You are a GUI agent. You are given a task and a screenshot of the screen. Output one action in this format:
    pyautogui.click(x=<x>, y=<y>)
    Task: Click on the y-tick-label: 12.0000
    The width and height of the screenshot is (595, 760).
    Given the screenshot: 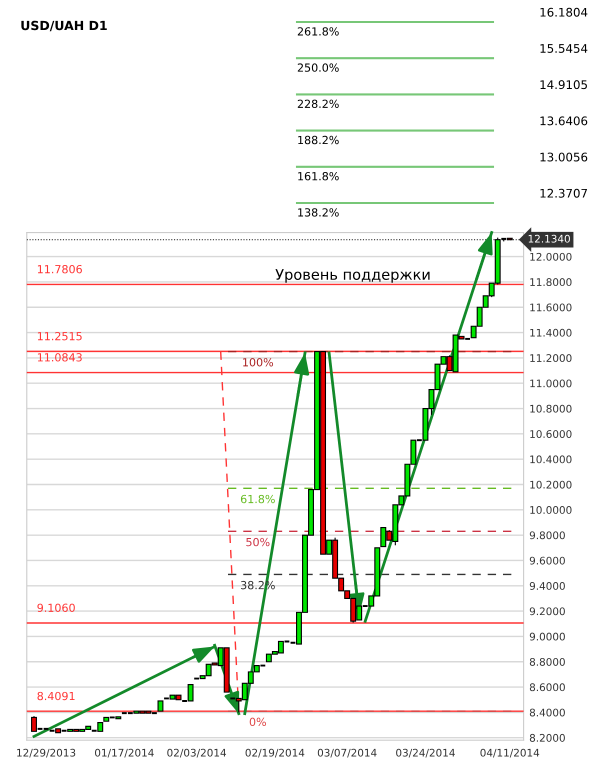 What is the action you would take?
    pyautogui.click(x=551, y=256)
    